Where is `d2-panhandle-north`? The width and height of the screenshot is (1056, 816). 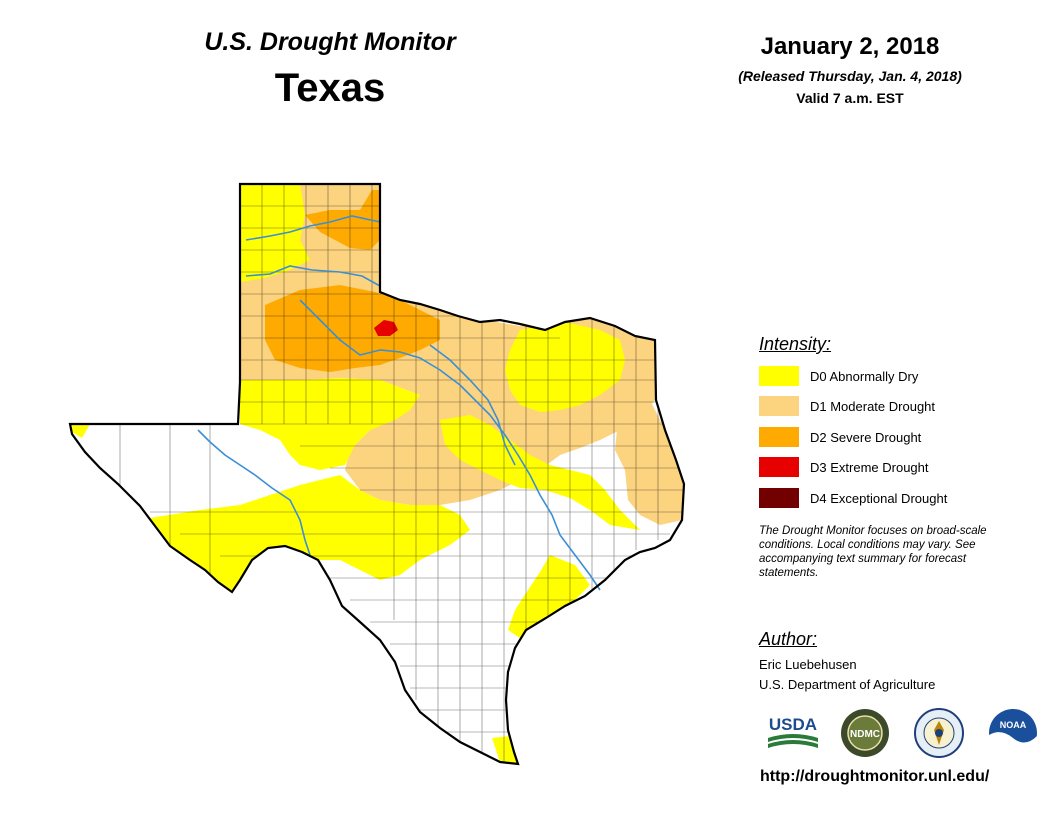 d2-panhandle-north is located at coordinates (342, 220).